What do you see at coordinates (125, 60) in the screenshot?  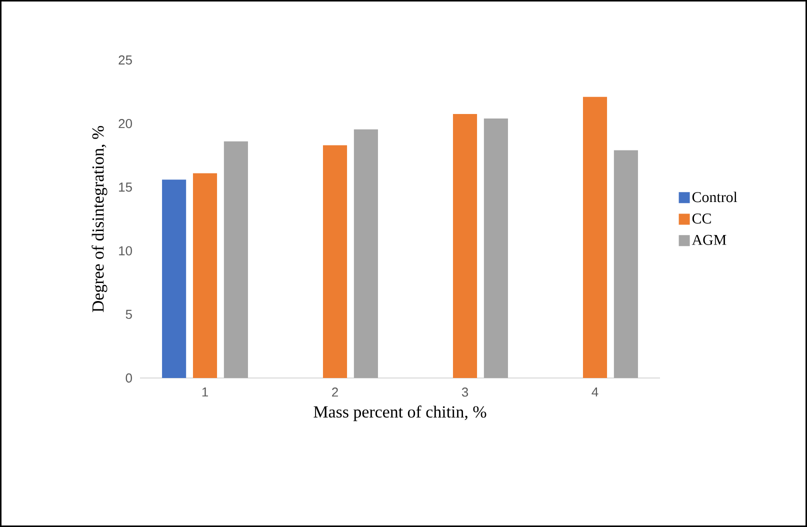 I see `y-tick-label: 25` at bounding box center [125, 60].